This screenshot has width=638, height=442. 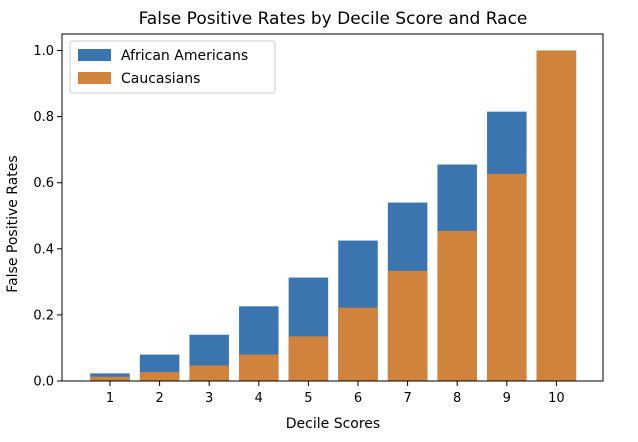 I want to click on y-axis: 0.0 0.2 0.4 0.6 0.8 1.0, so click(x=47, y=217).